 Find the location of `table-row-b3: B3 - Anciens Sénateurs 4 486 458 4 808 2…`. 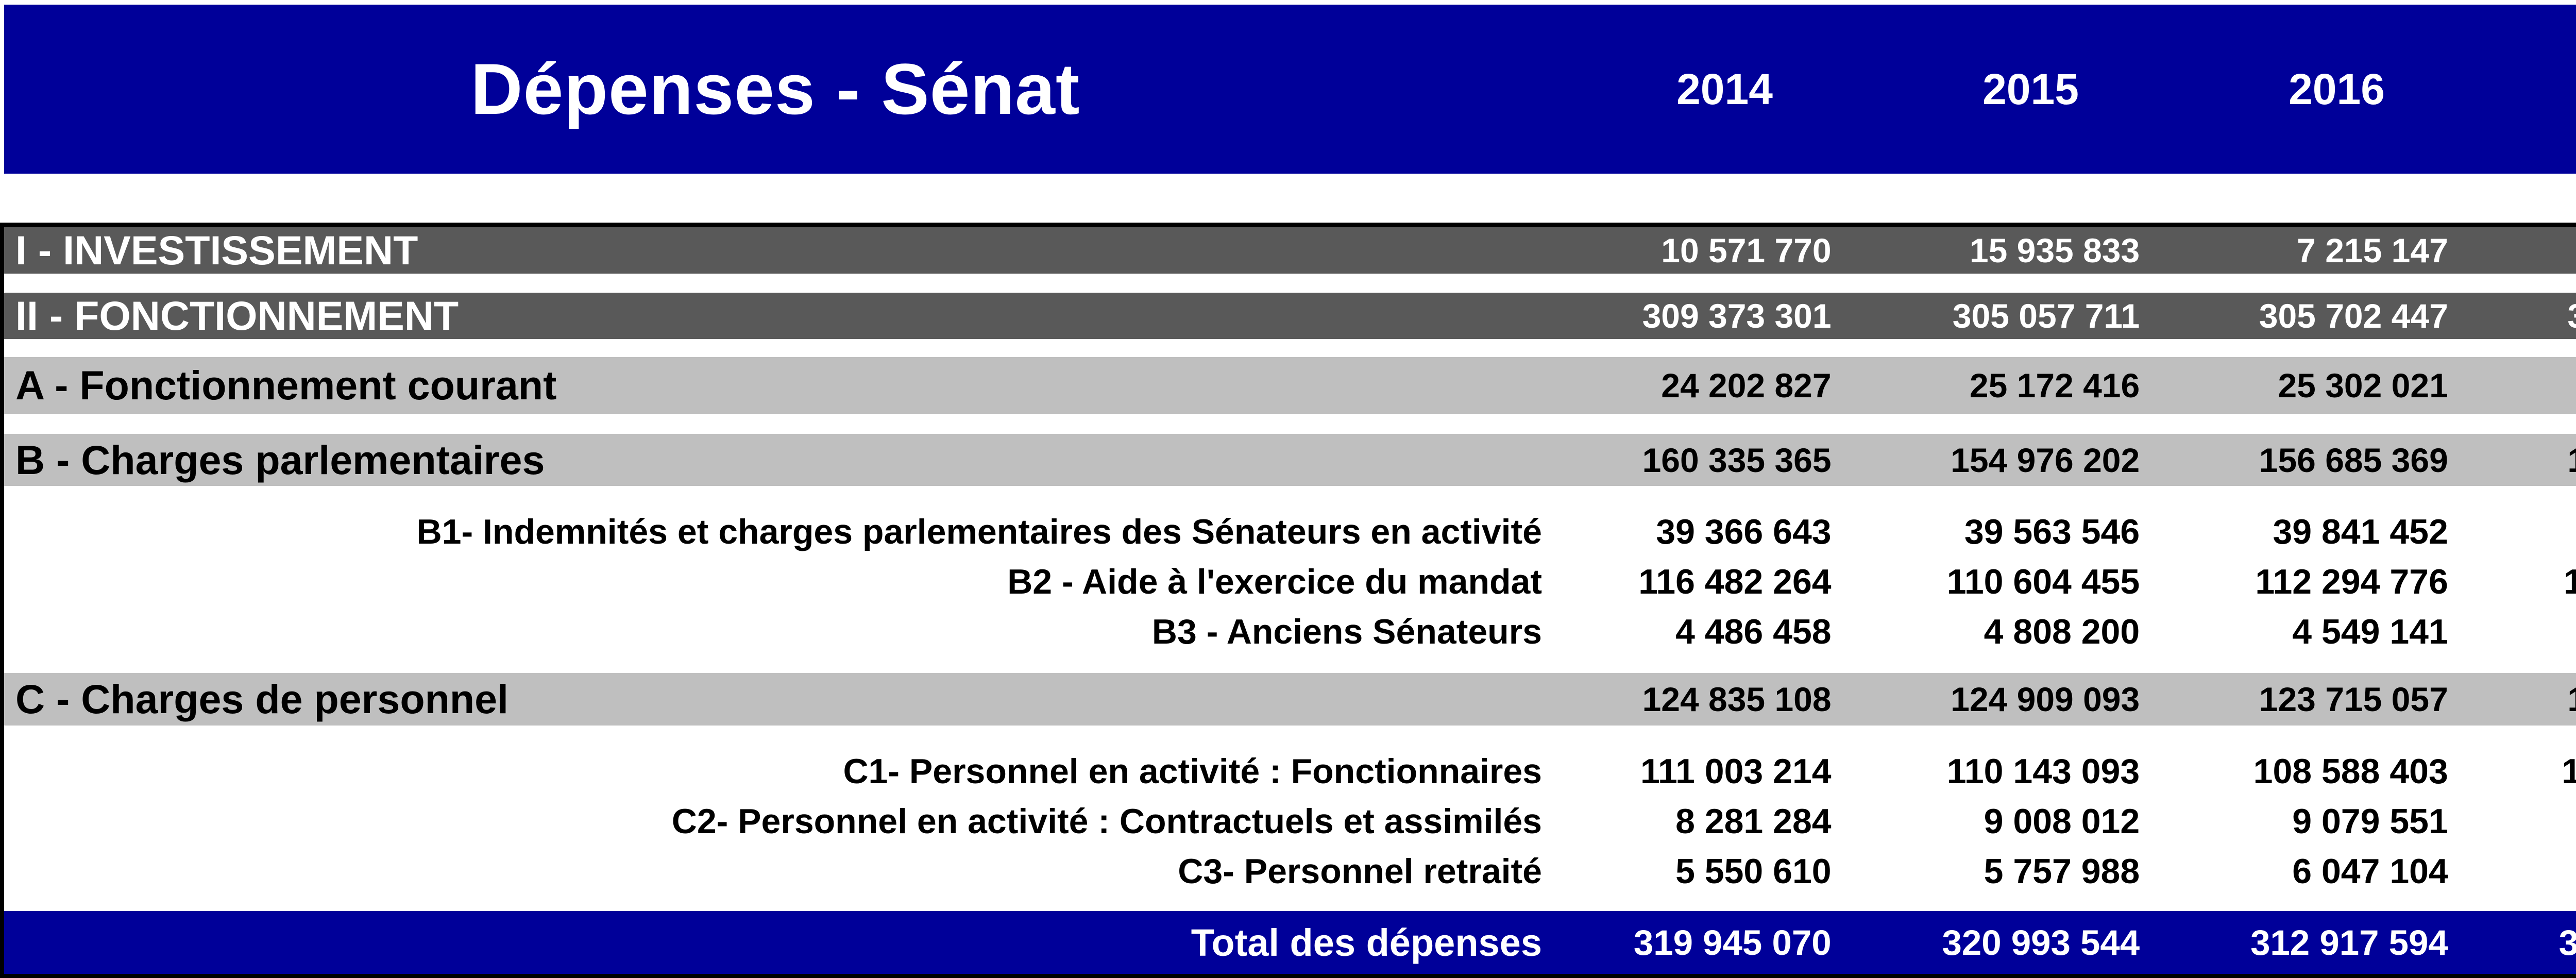

table-row-b3: B3 - Anciens Sénateurs 4 486 458 4 808 2… is located at coordinates (1290, 631).